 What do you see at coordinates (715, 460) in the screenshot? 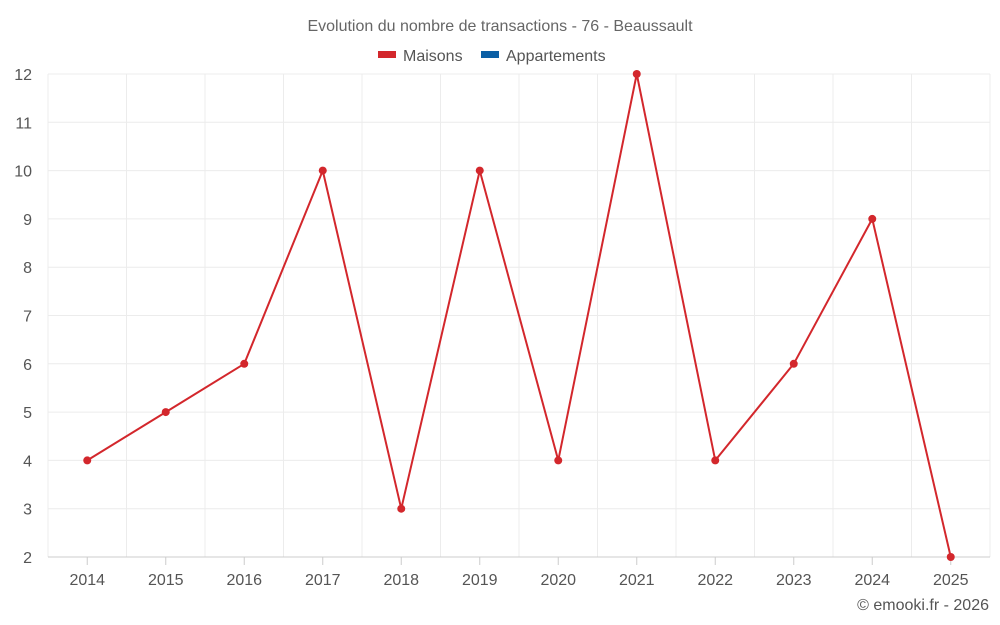
I see `data-point-2022` at bounding box center [715, 460].